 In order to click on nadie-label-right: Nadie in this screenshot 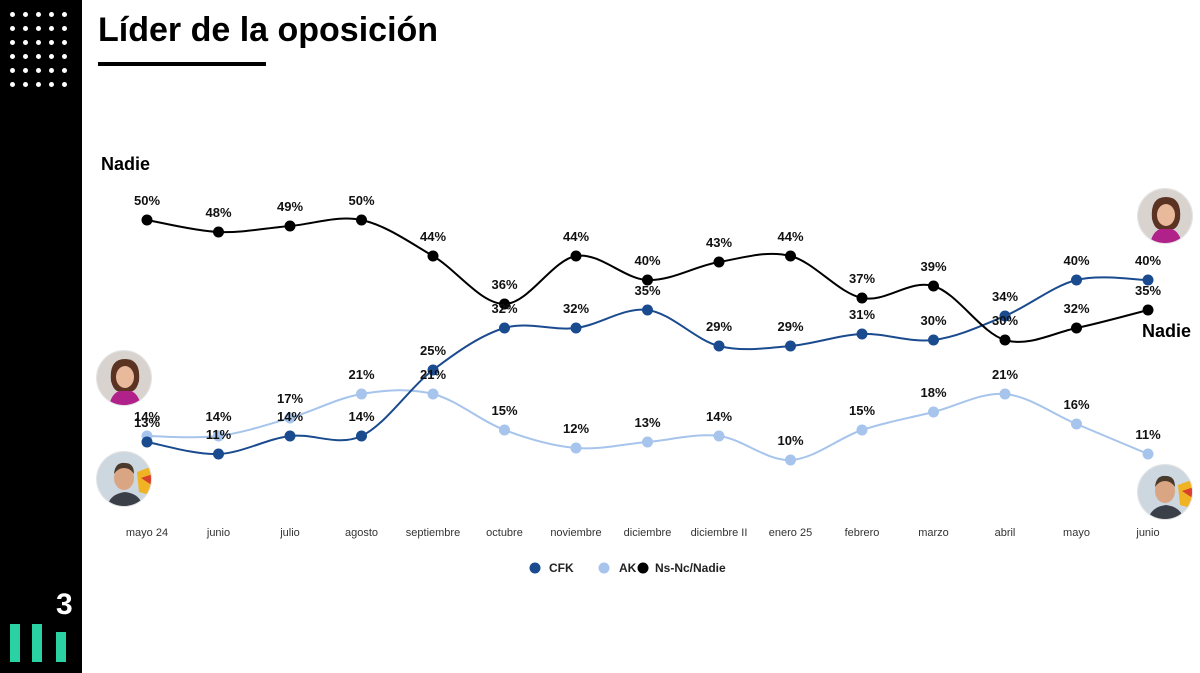, I will do `click(1167, 331)`.